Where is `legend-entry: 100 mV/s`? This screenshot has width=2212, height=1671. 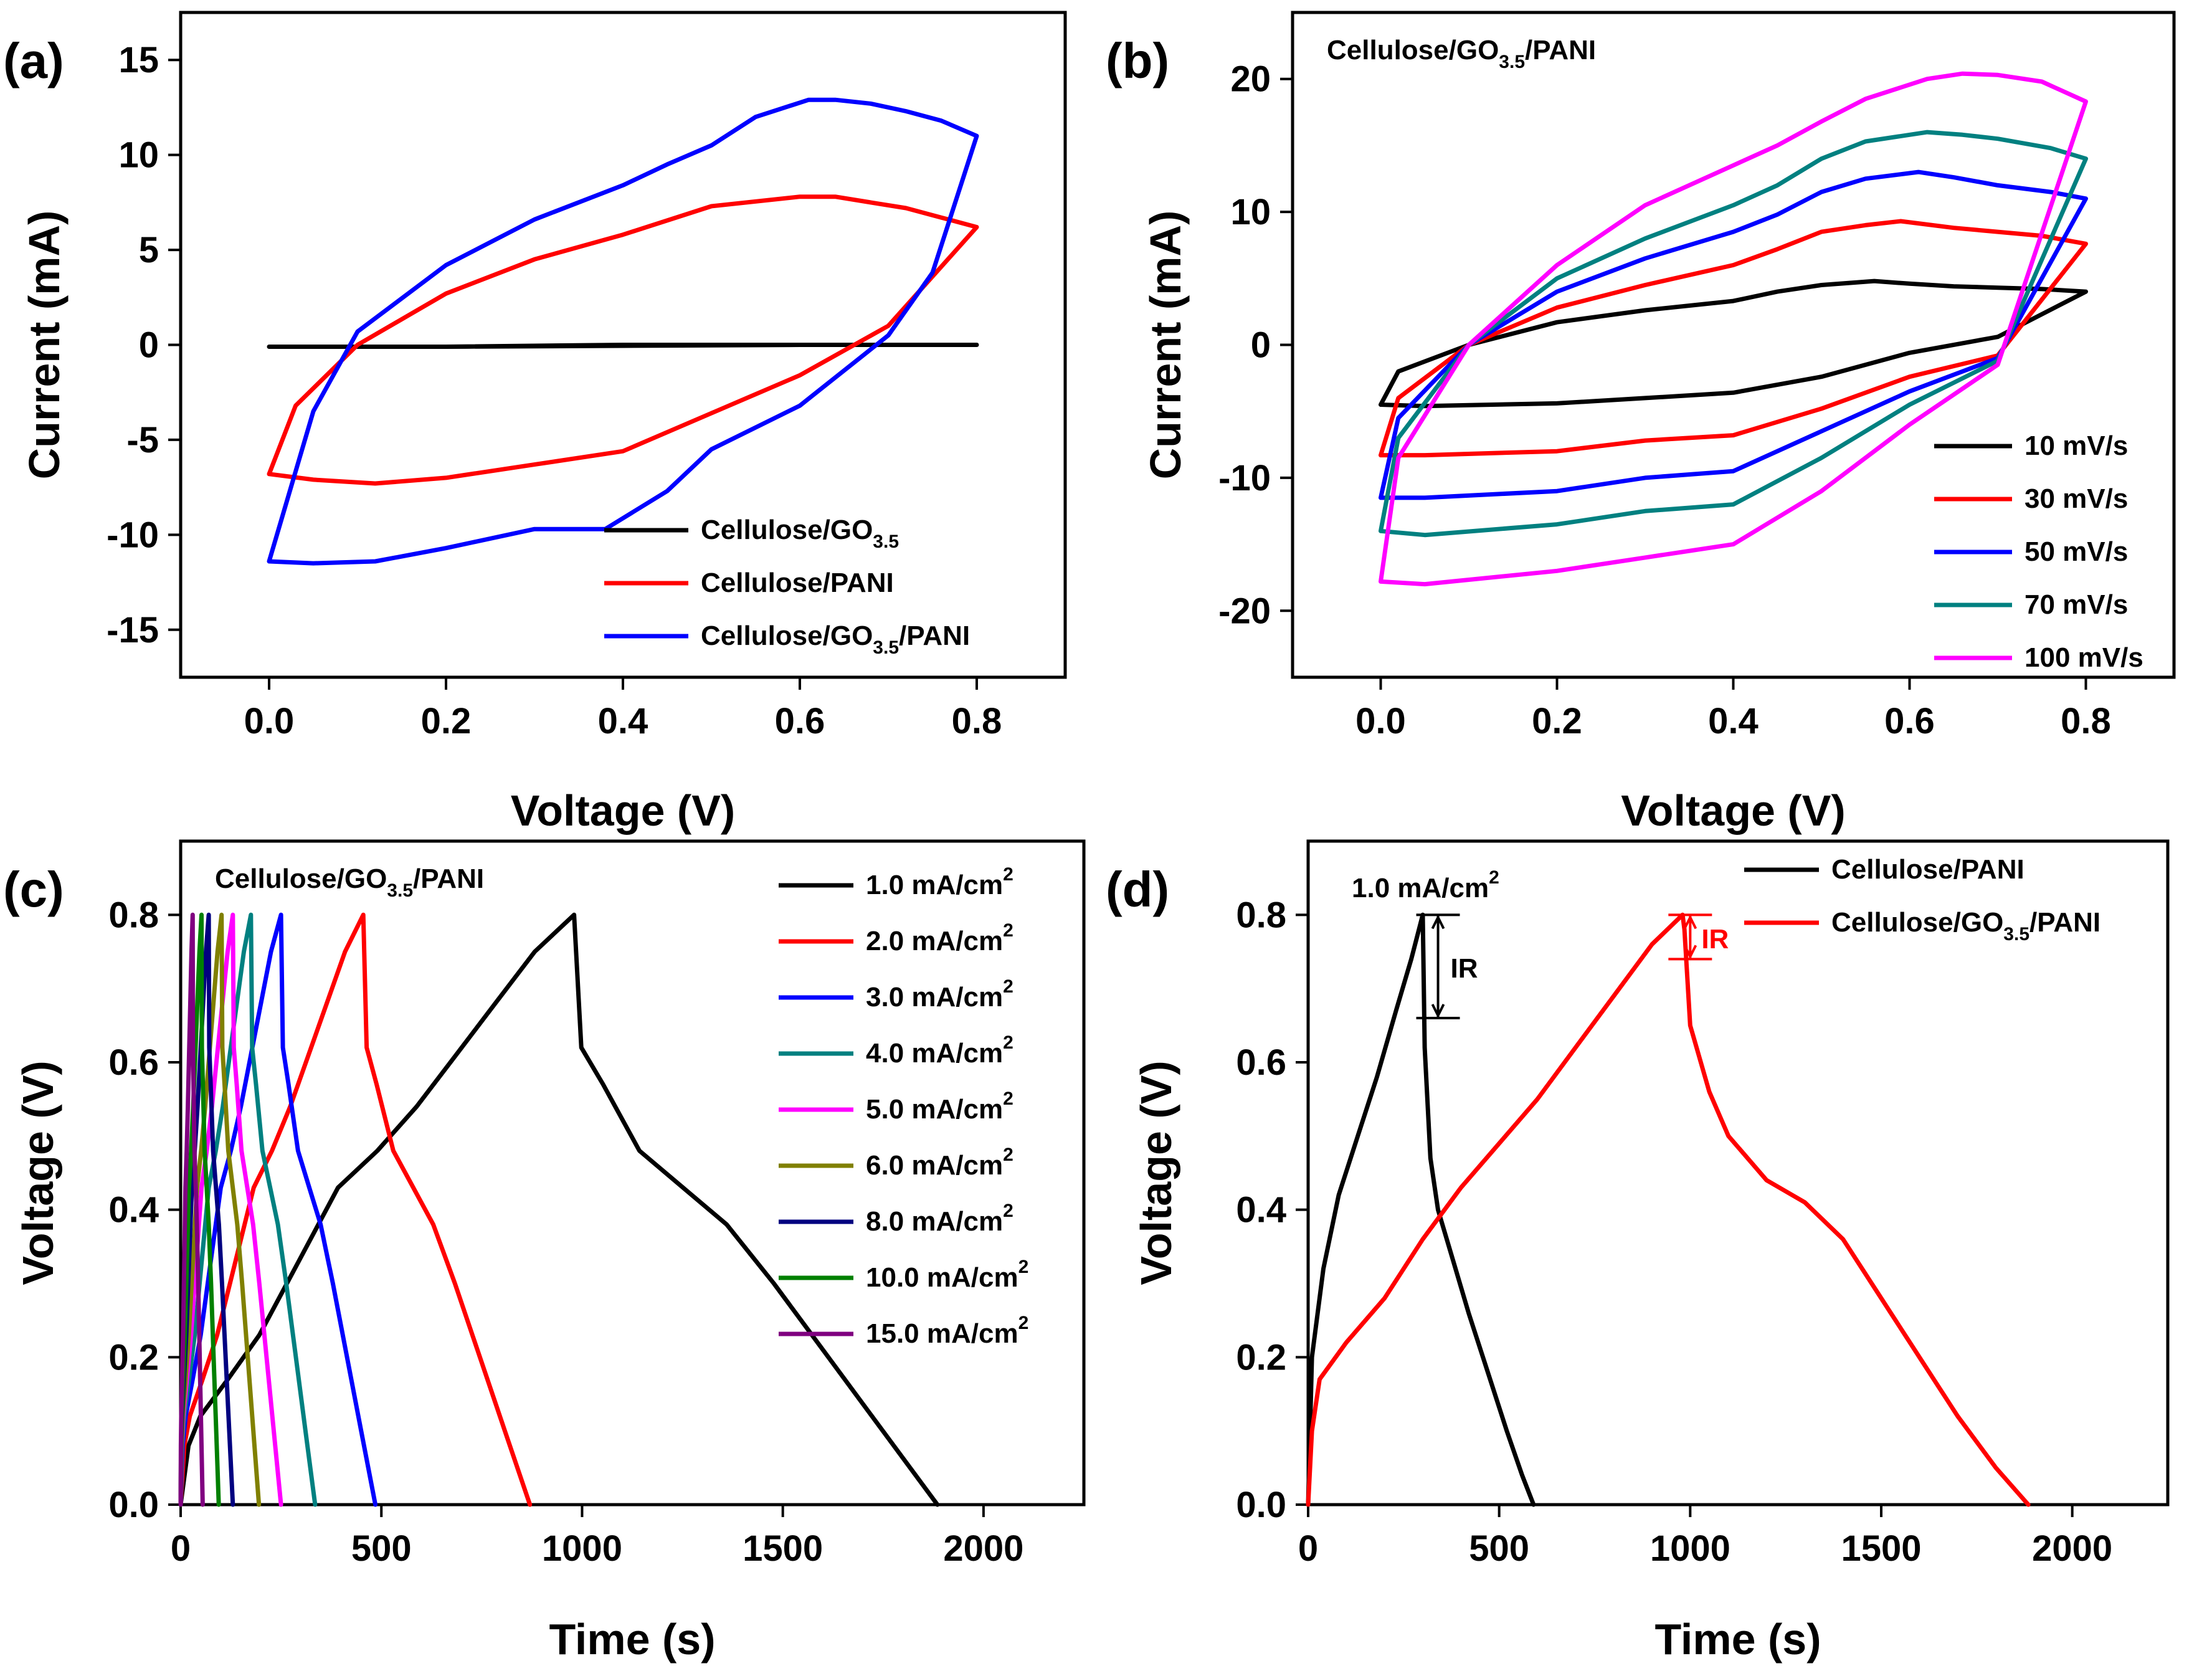
legend-entry: 100 mV/s is located at coordinates (2084, 657).